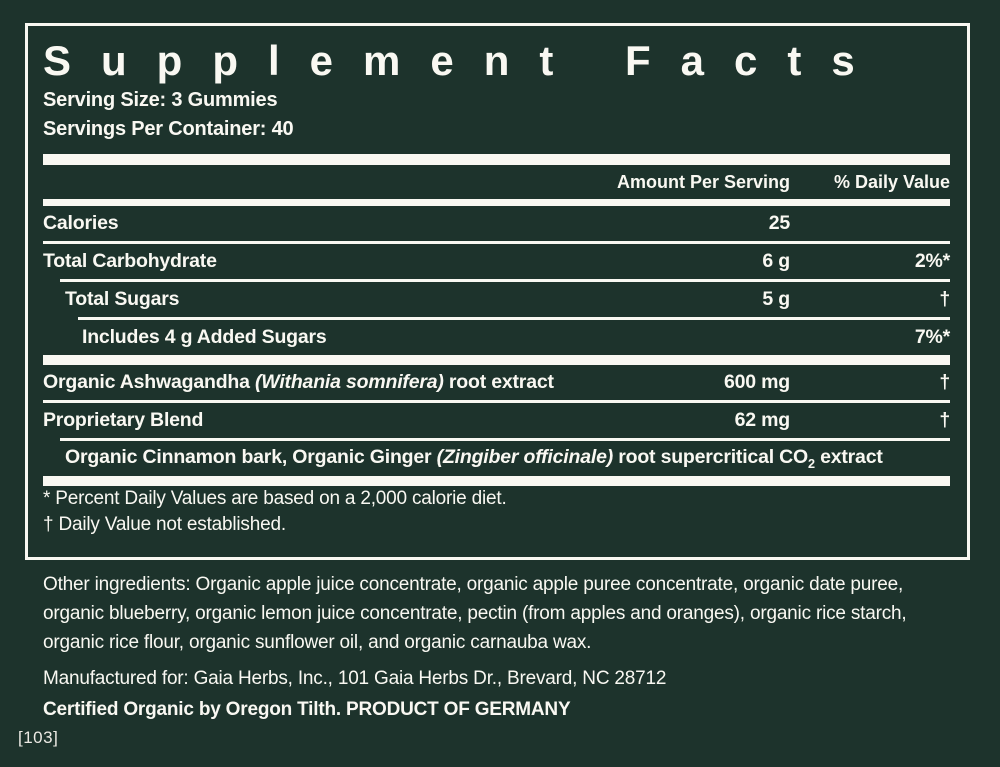  Describe the element at coordinates (776, 261) in the screenshot. I see `nutrient-amount: 6 g` at that location.